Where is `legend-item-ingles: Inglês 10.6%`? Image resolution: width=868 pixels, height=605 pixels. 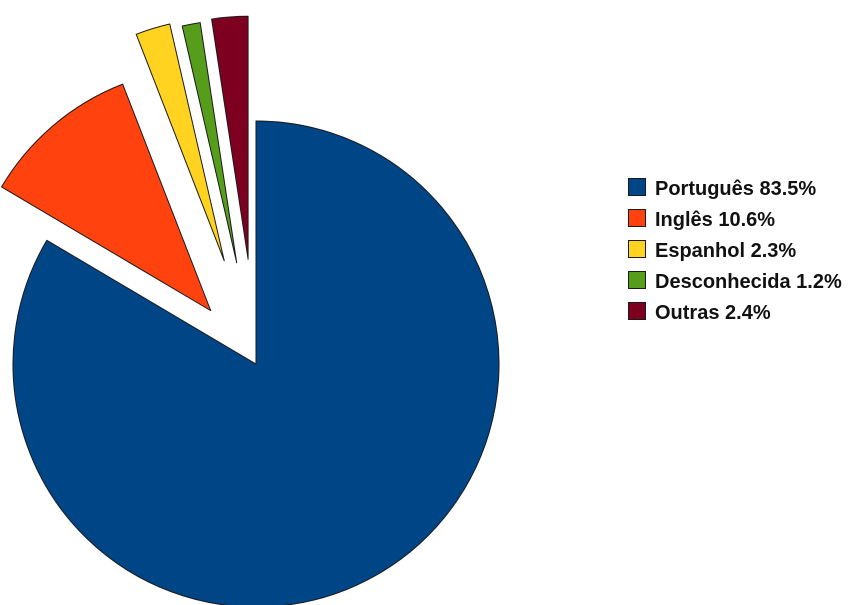 legend-item-ingles: Inglês 10.6% is located at coordinates (746, 220).